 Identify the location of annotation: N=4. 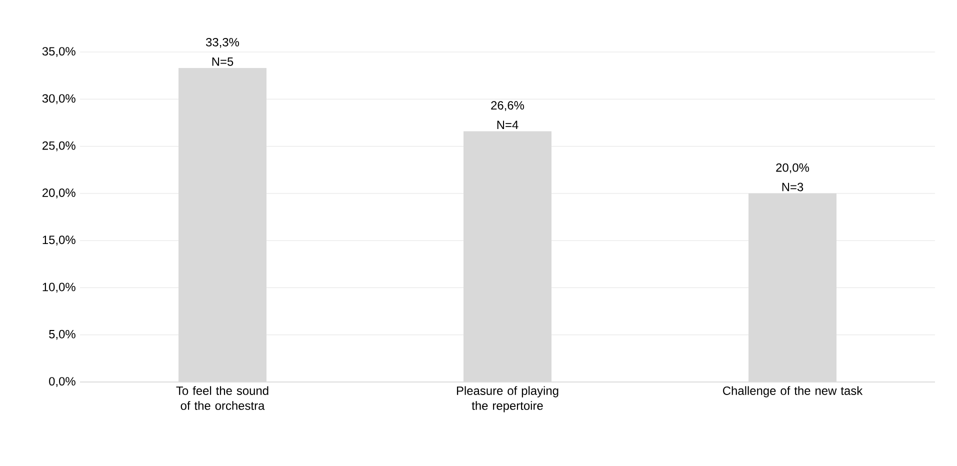
(507, 124).